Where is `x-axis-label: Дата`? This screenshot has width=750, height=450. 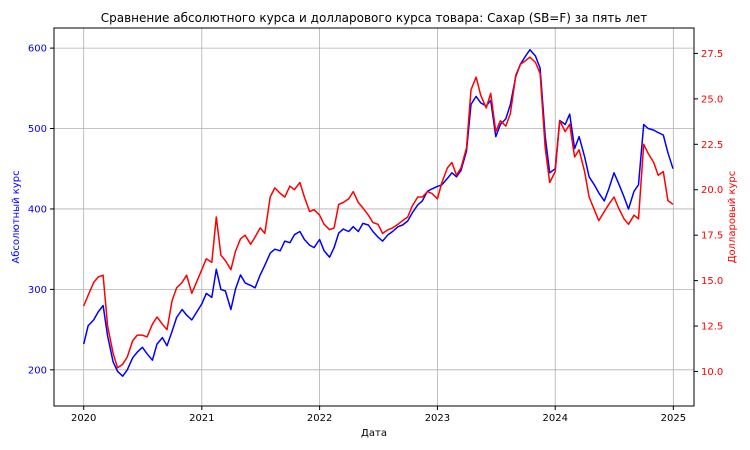
x-axis-label: Дата is located at coordinates (374, 433).